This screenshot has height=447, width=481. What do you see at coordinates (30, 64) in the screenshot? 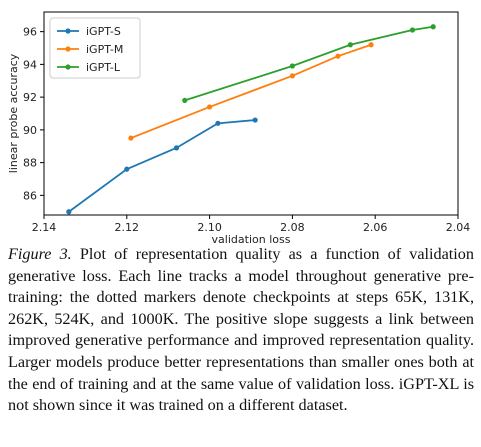
I see `y-tick-label: 94` at bounding box center [30, 64].